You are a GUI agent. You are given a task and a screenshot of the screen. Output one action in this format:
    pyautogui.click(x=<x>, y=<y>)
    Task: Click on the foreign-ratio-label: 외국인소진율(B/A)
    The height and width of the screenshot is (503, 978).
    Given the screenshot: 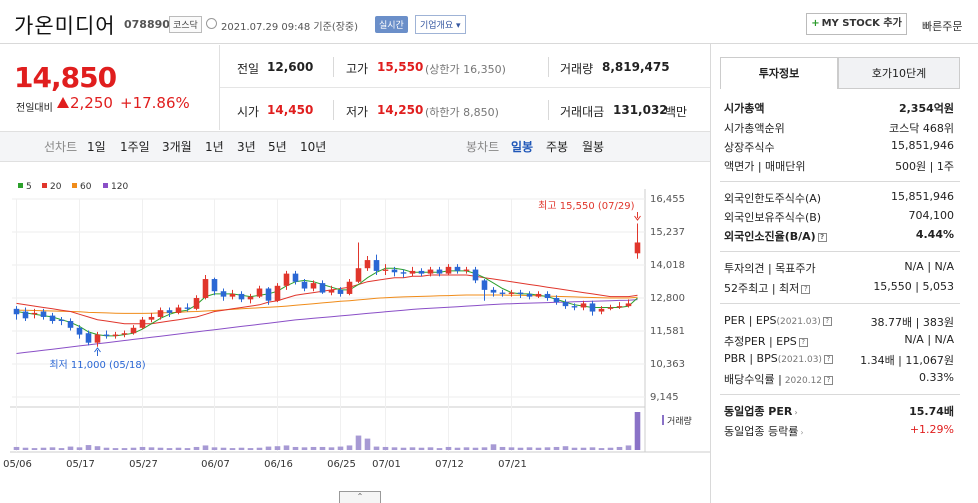 What is the action you would take?
    pyautogui.click(x=770, y=236)
    